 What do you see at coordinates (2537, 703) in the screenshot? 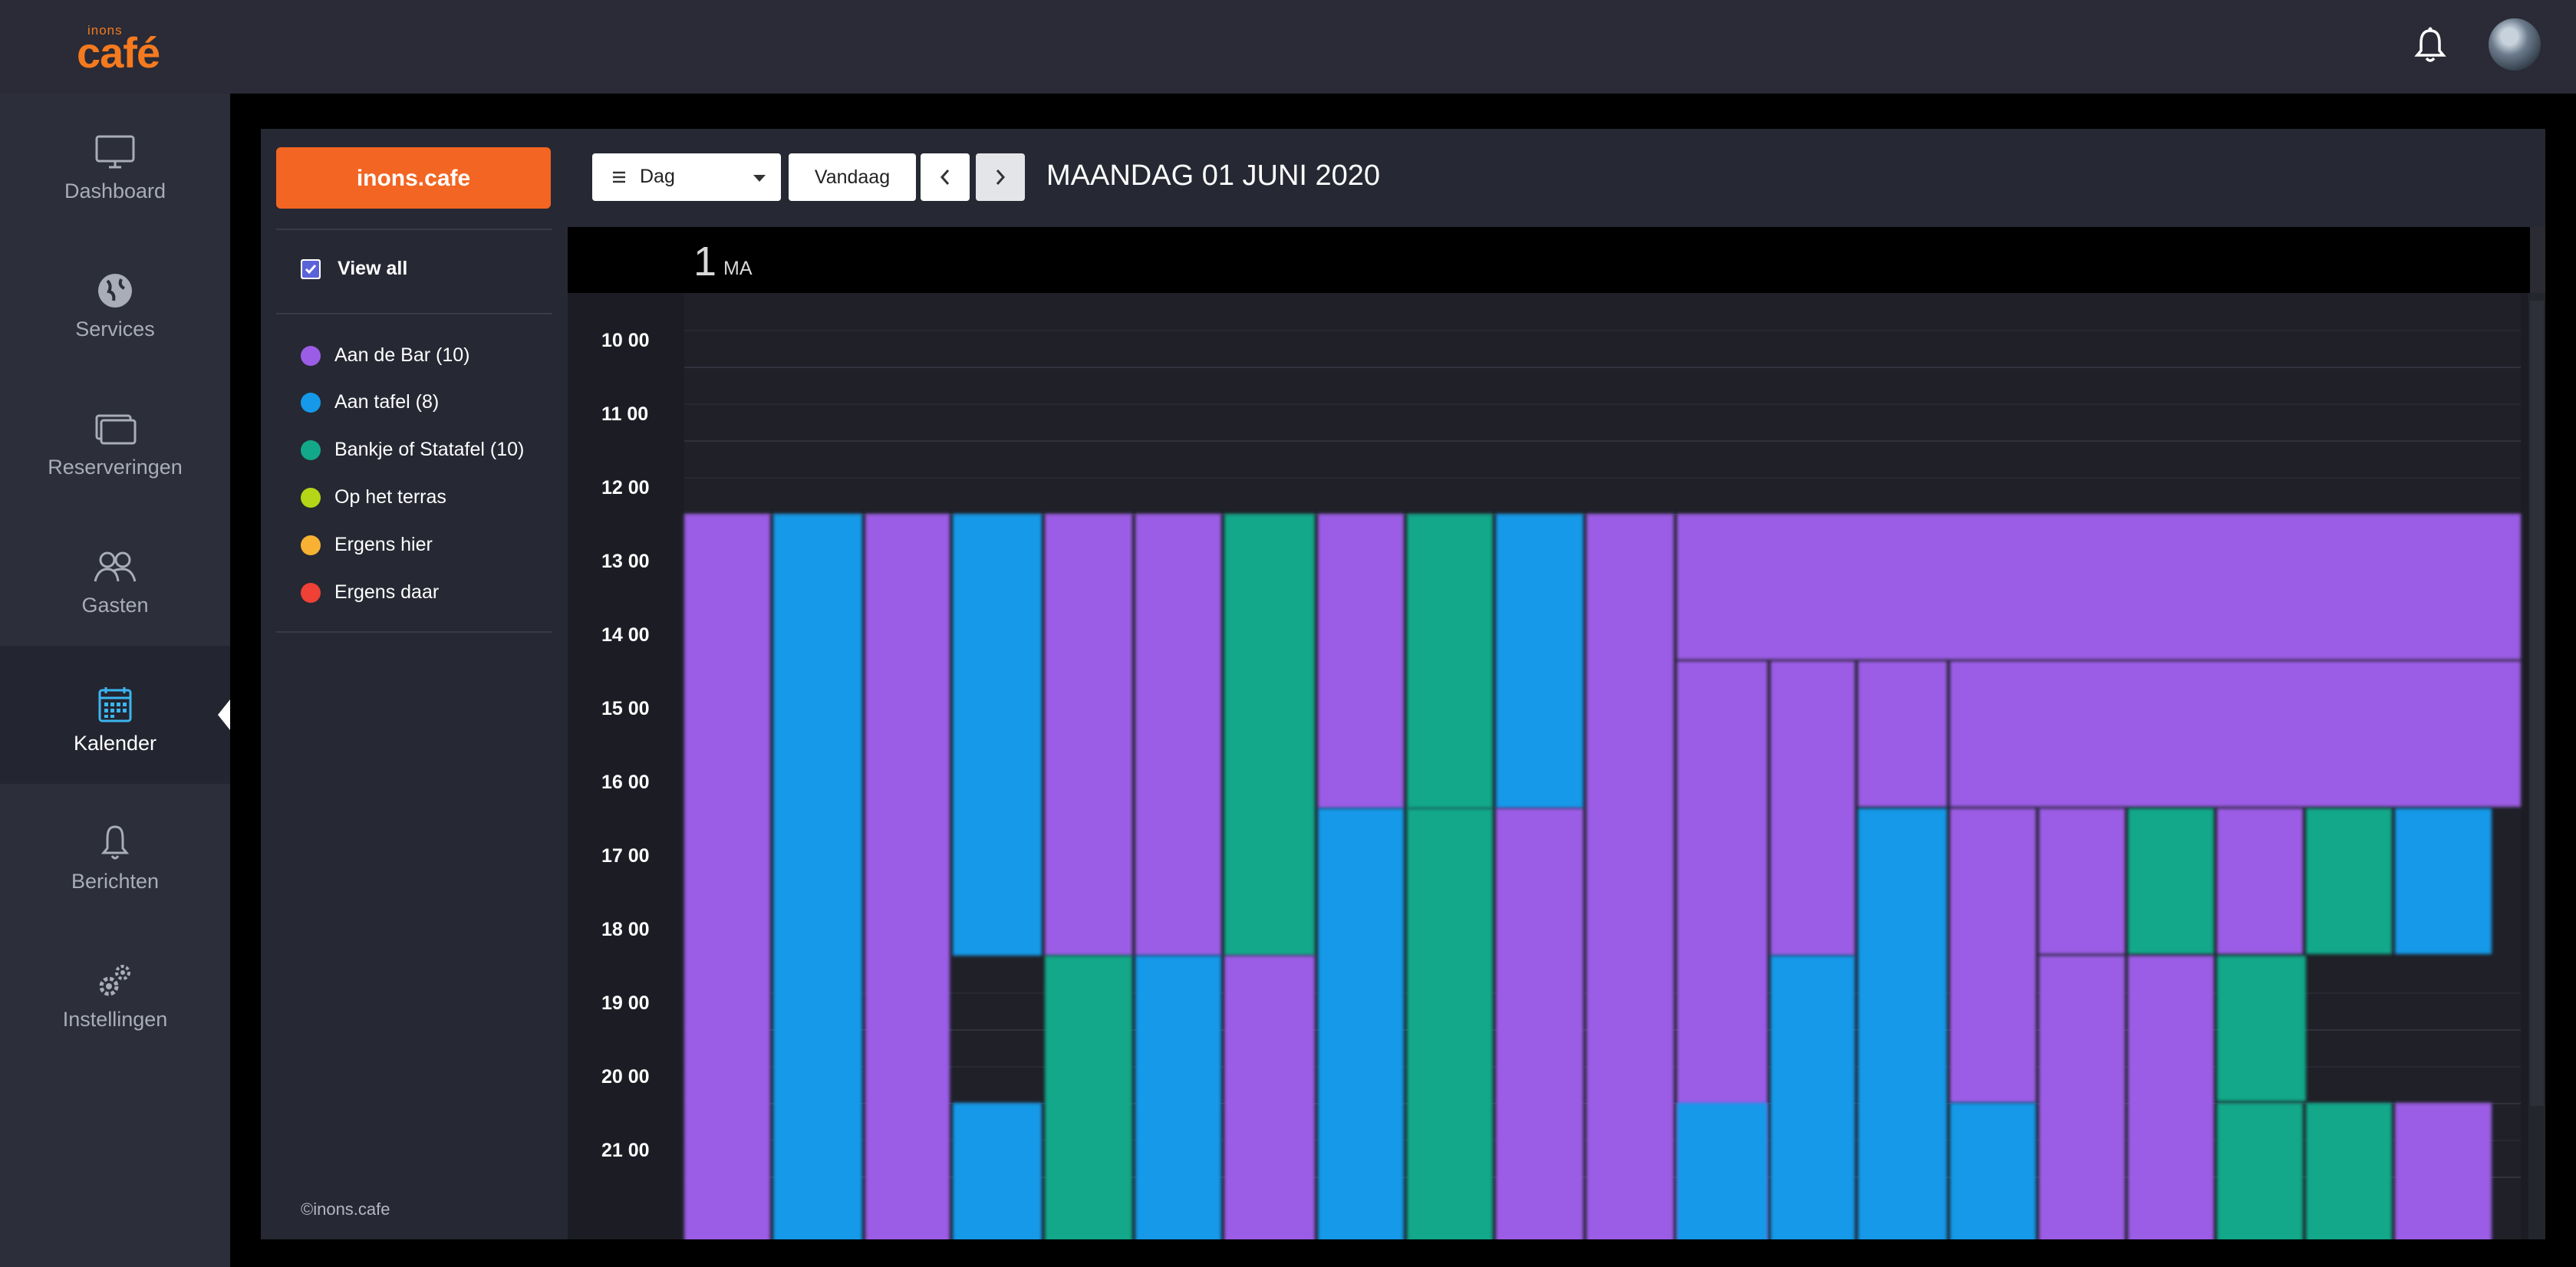
I see `scrollbar-thumb` at bounding box center [2537, 703].